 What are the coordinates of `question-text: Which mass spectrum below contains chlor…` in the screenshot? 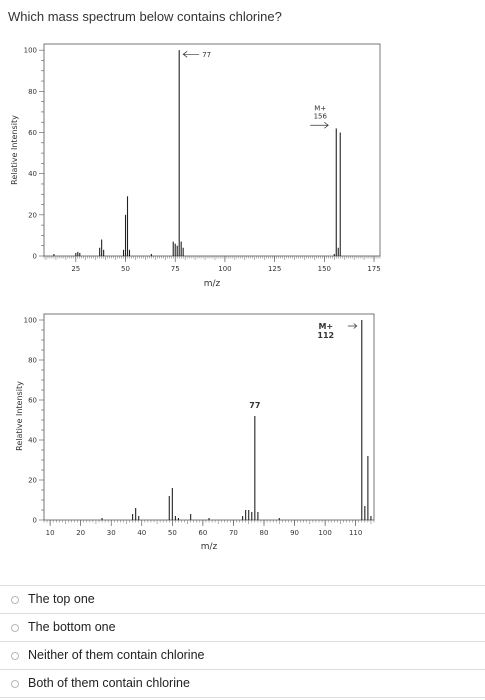 It's located at (145, 16).